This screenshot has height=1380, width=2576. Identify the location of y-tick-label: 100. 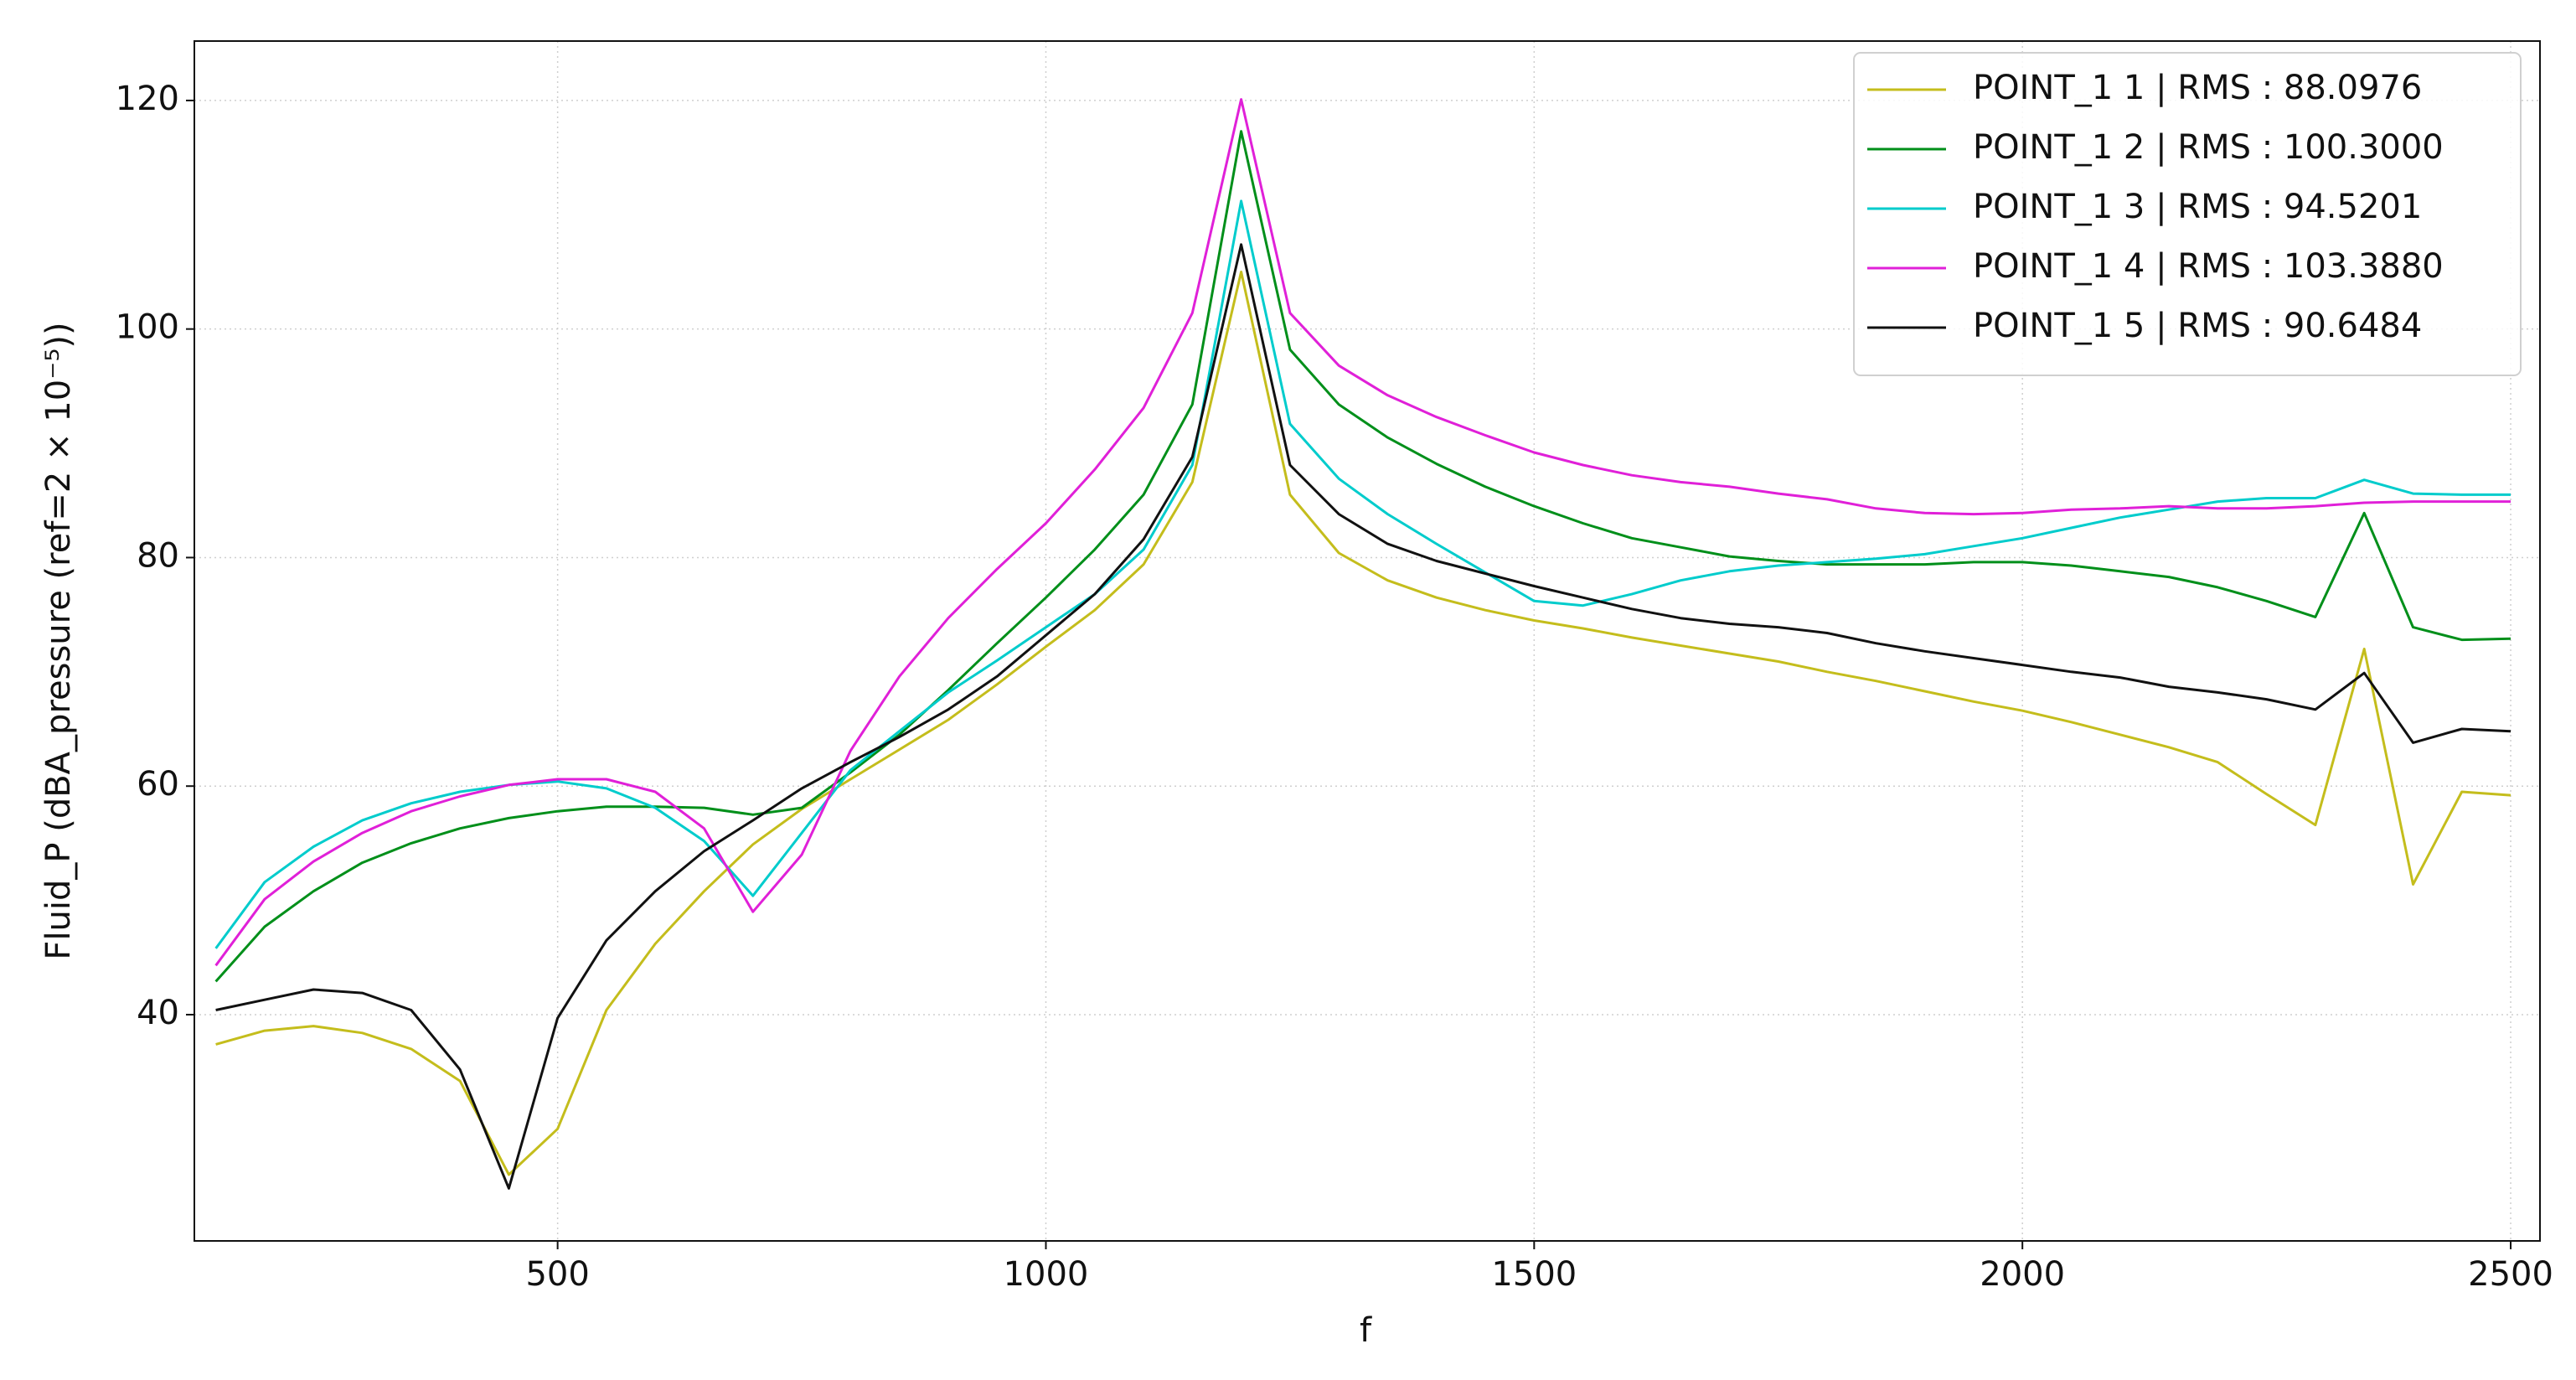
(147, 327).